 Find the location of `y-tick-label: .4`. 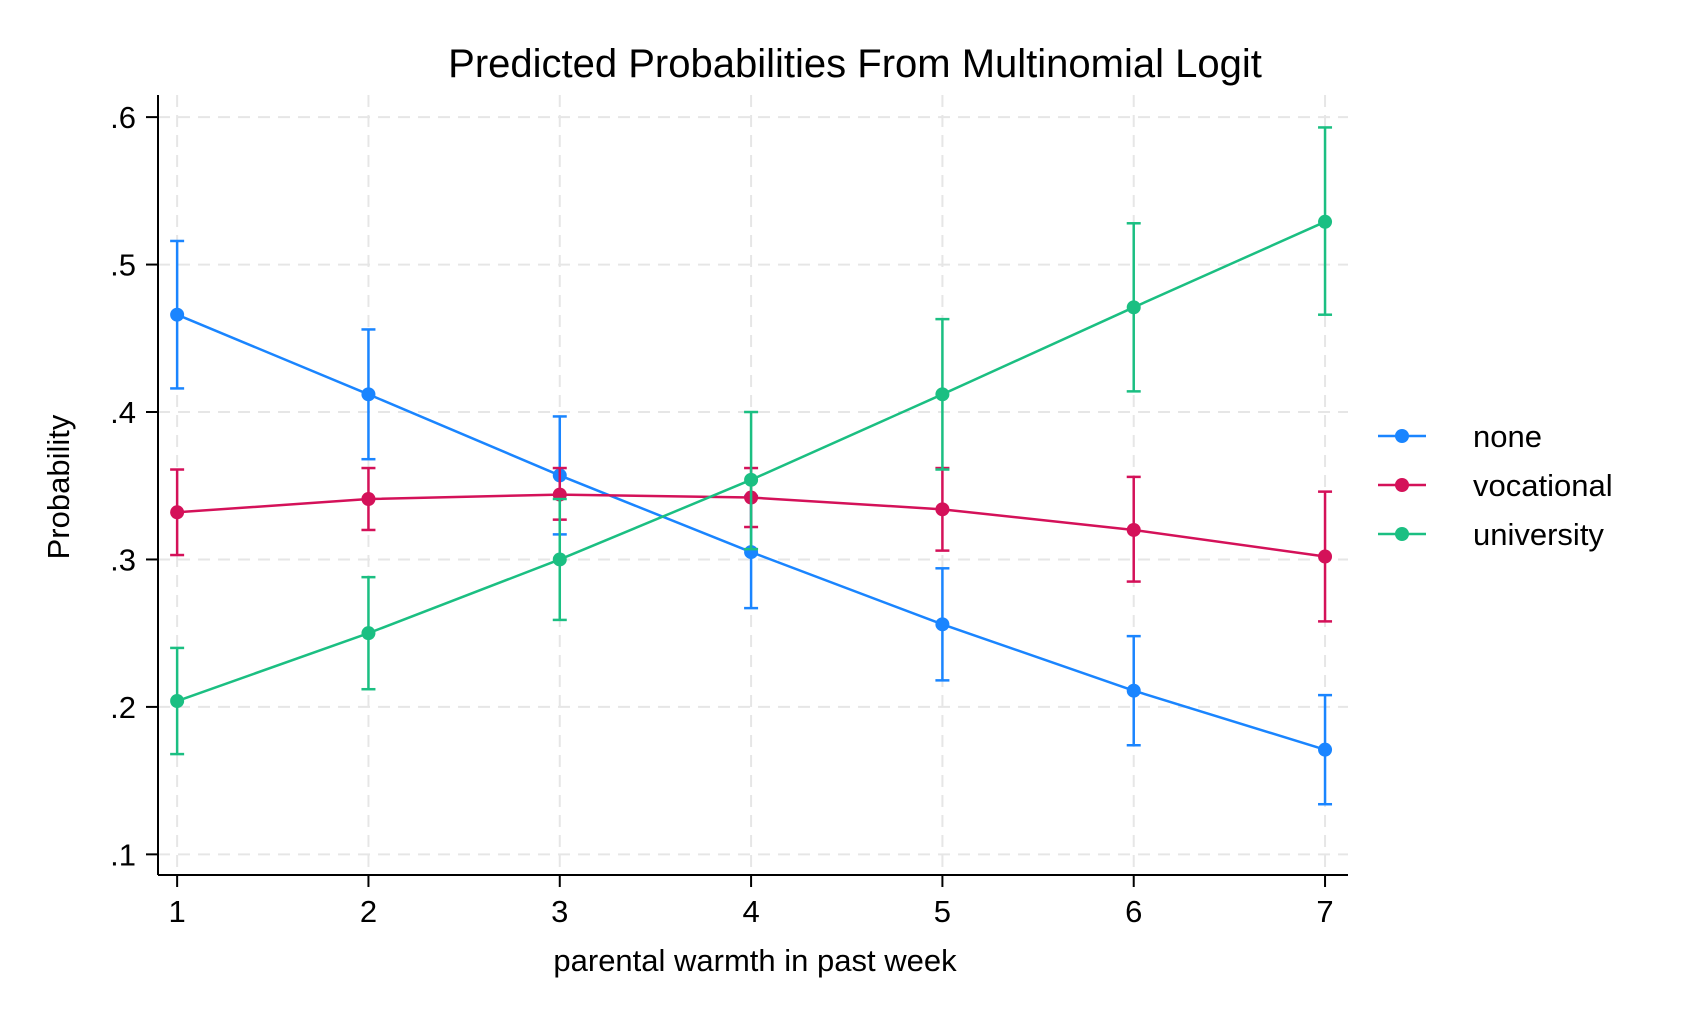

y-tick-label: .4 is located at coordinates (123, 412).